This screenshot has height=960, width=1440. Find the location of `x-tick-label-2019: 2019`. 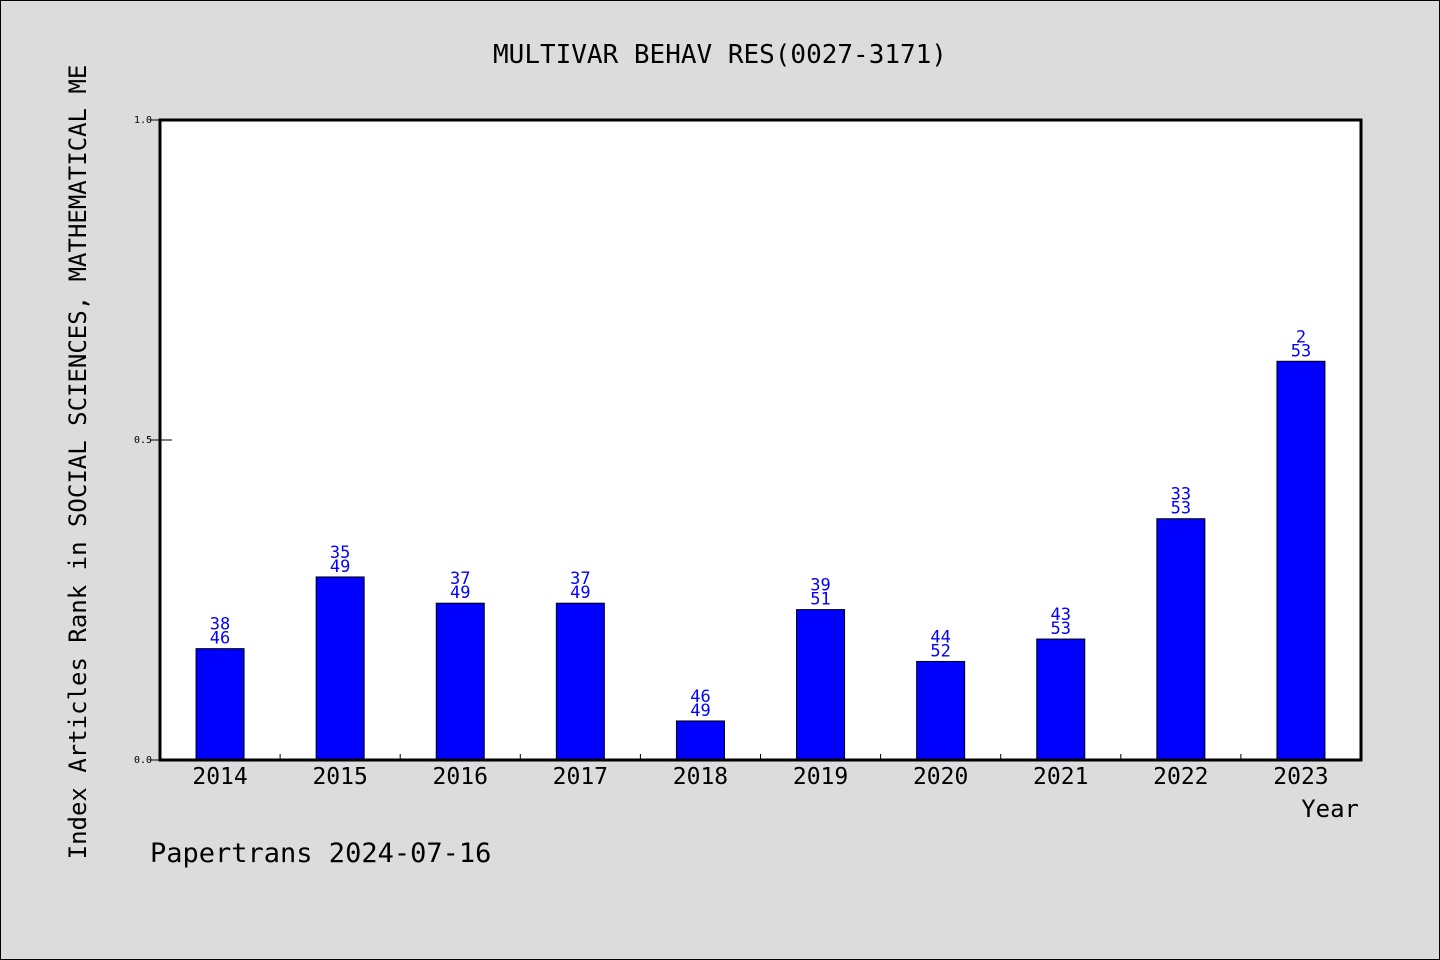

x-tick-label-2019: 2019 is located at coordinates (820, 777).